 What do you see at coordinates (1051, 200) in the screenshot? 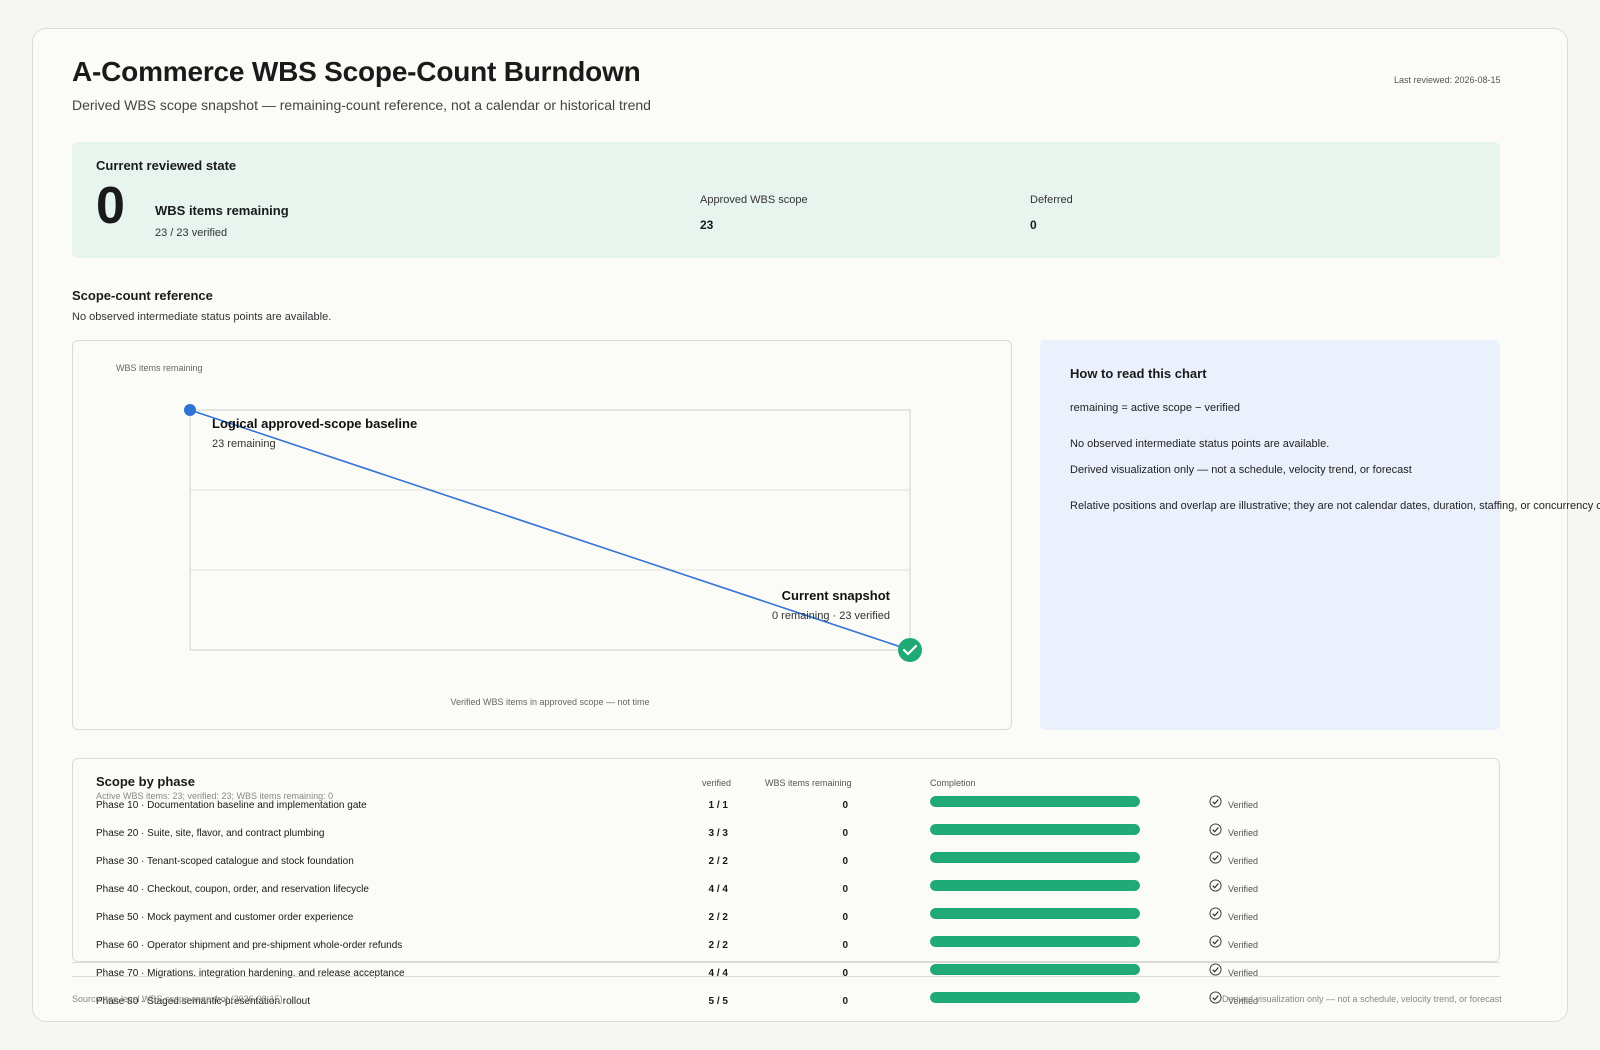
I see `deferred-label: Deferred` at bounding box center [1051, 200].